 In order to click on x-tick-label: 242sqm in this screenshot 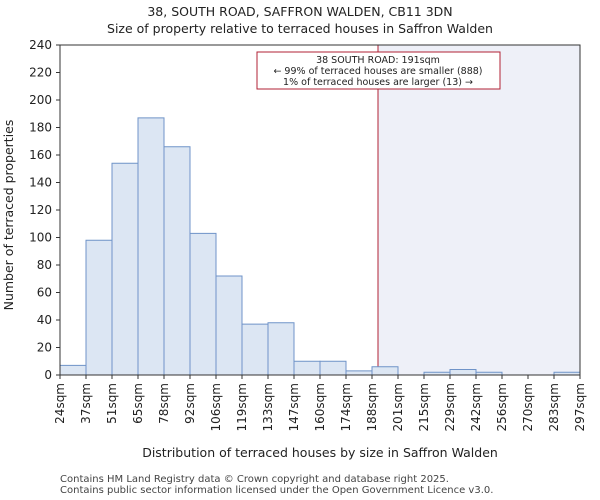, I will do `click(476, 407)`.